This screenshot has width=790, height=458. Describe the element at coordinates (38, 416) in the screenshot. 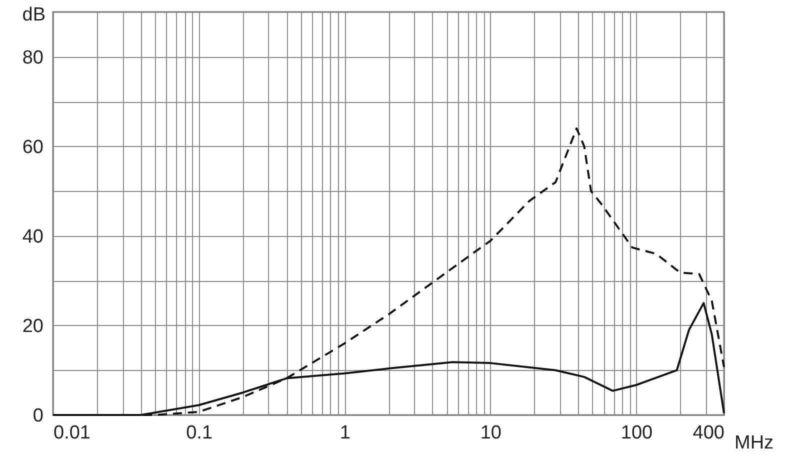

I see `y-tick-label: 0` at that location.